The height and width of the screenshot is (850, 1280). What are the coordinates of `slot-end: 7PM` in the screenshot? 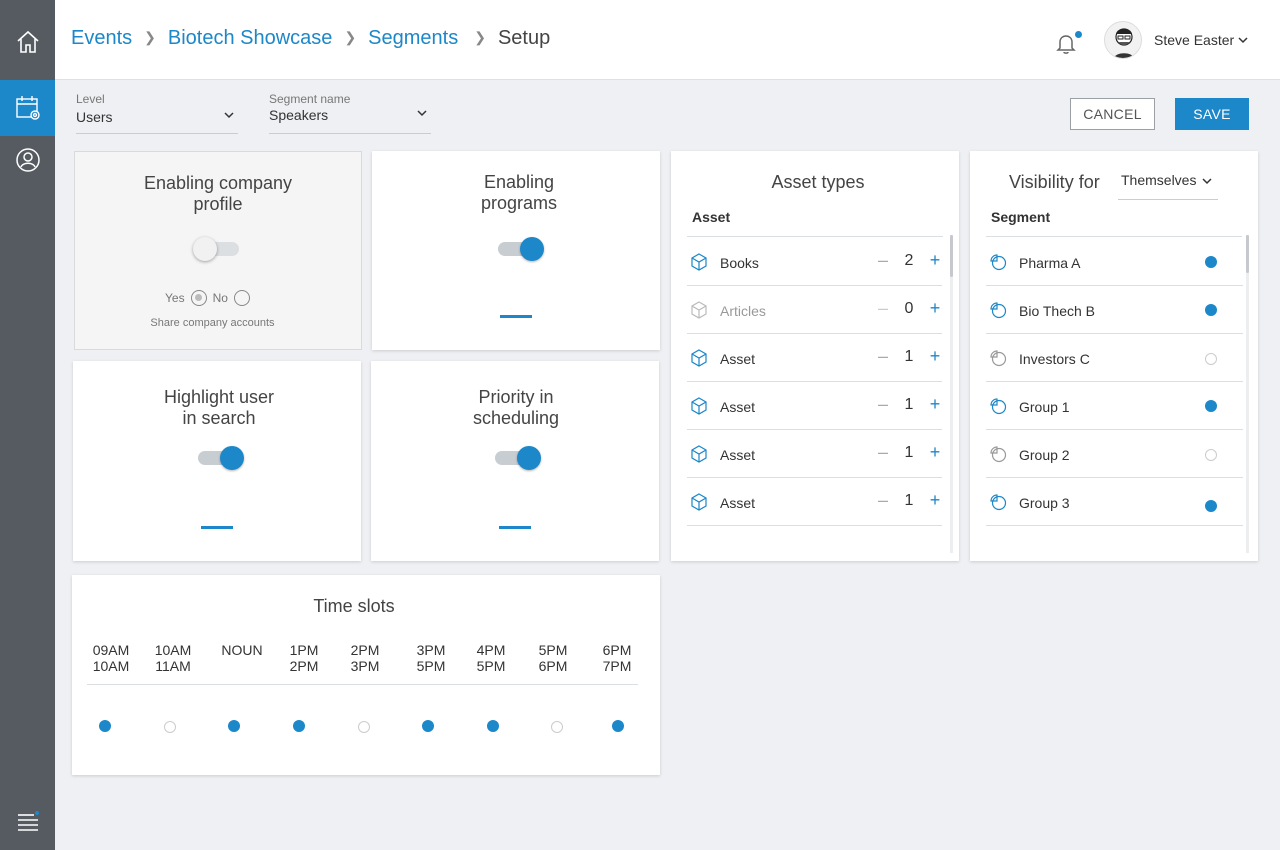 It's located at (617, 666).